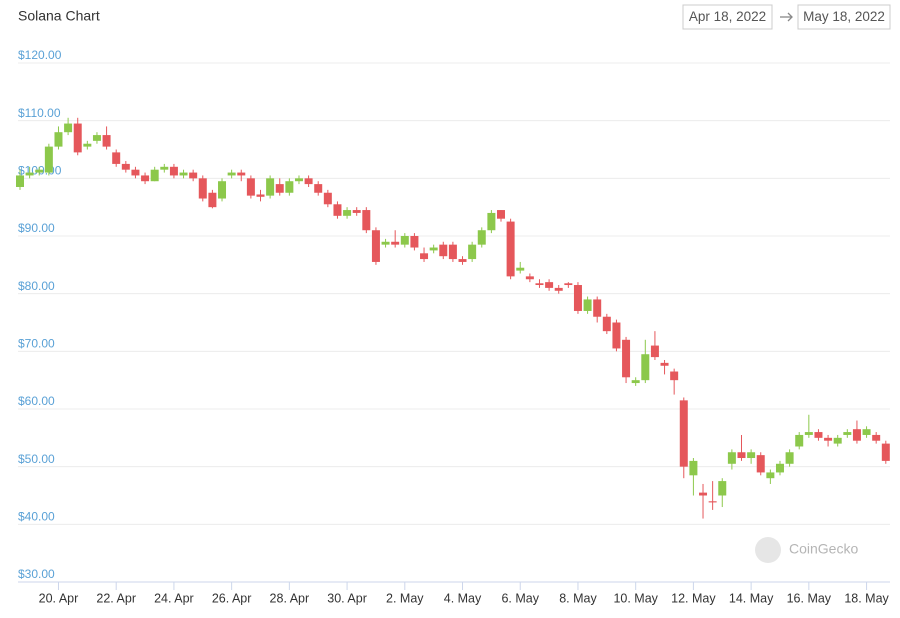 This screenshot has height=618, width=900. I want to click on watermark-logo, so click(768, 550).